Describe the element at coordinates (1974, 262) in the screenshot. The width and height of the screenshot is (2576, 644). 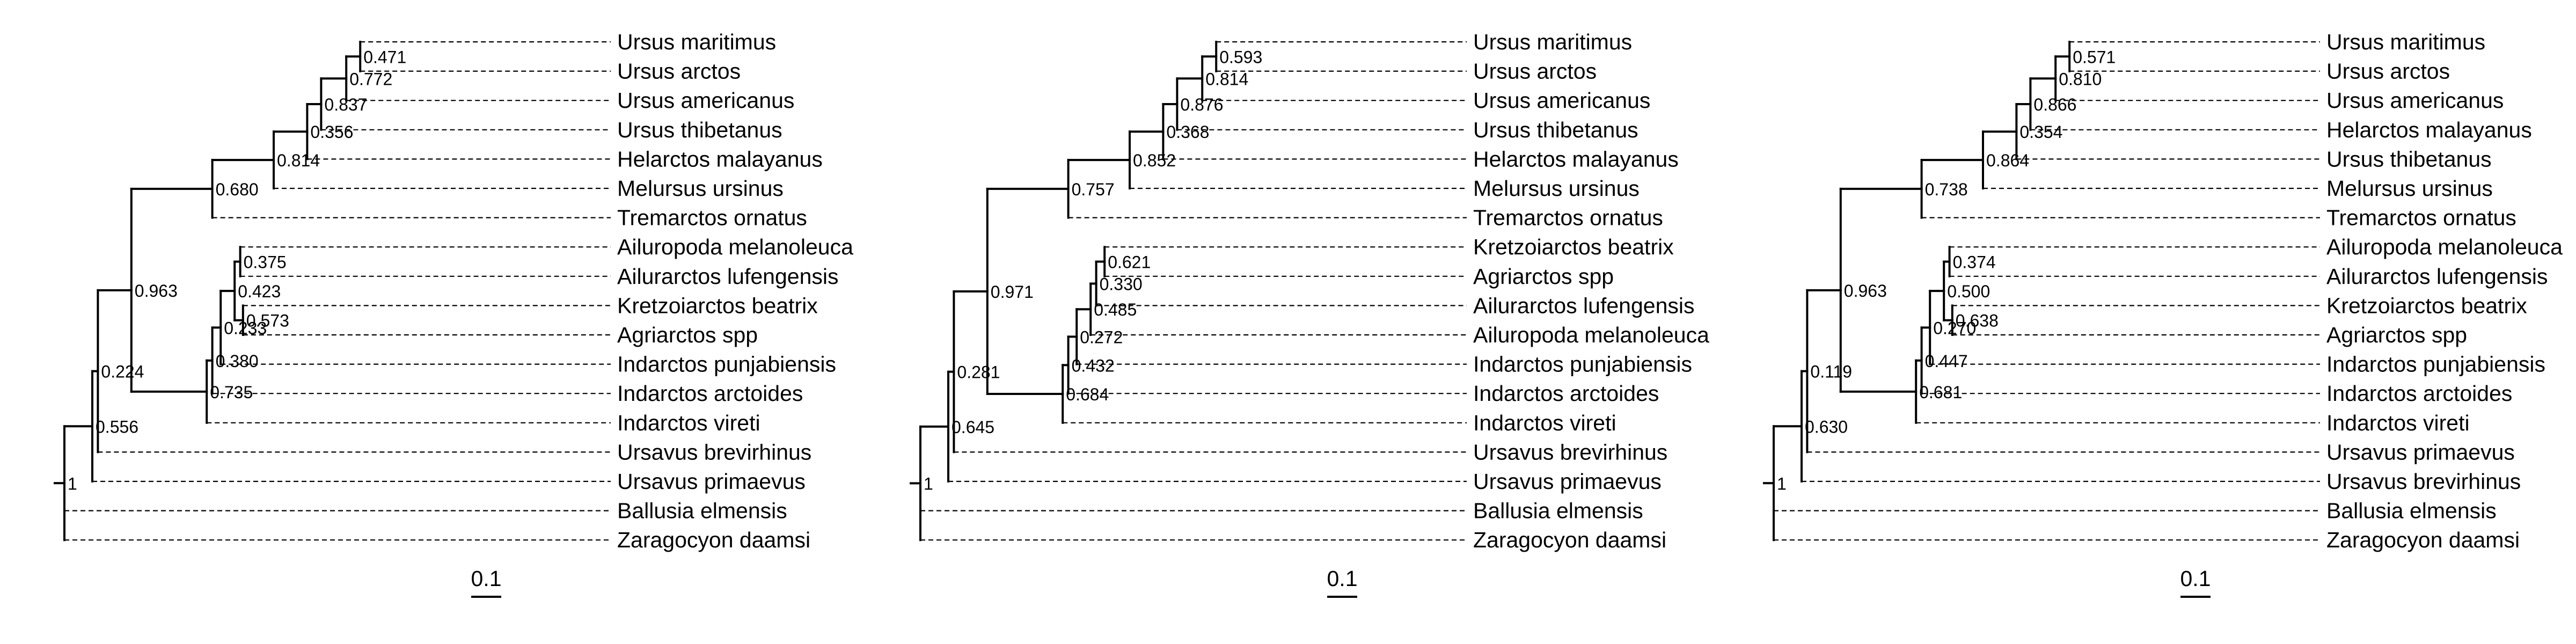
I see `support-value-r14: 0.374` at that location.